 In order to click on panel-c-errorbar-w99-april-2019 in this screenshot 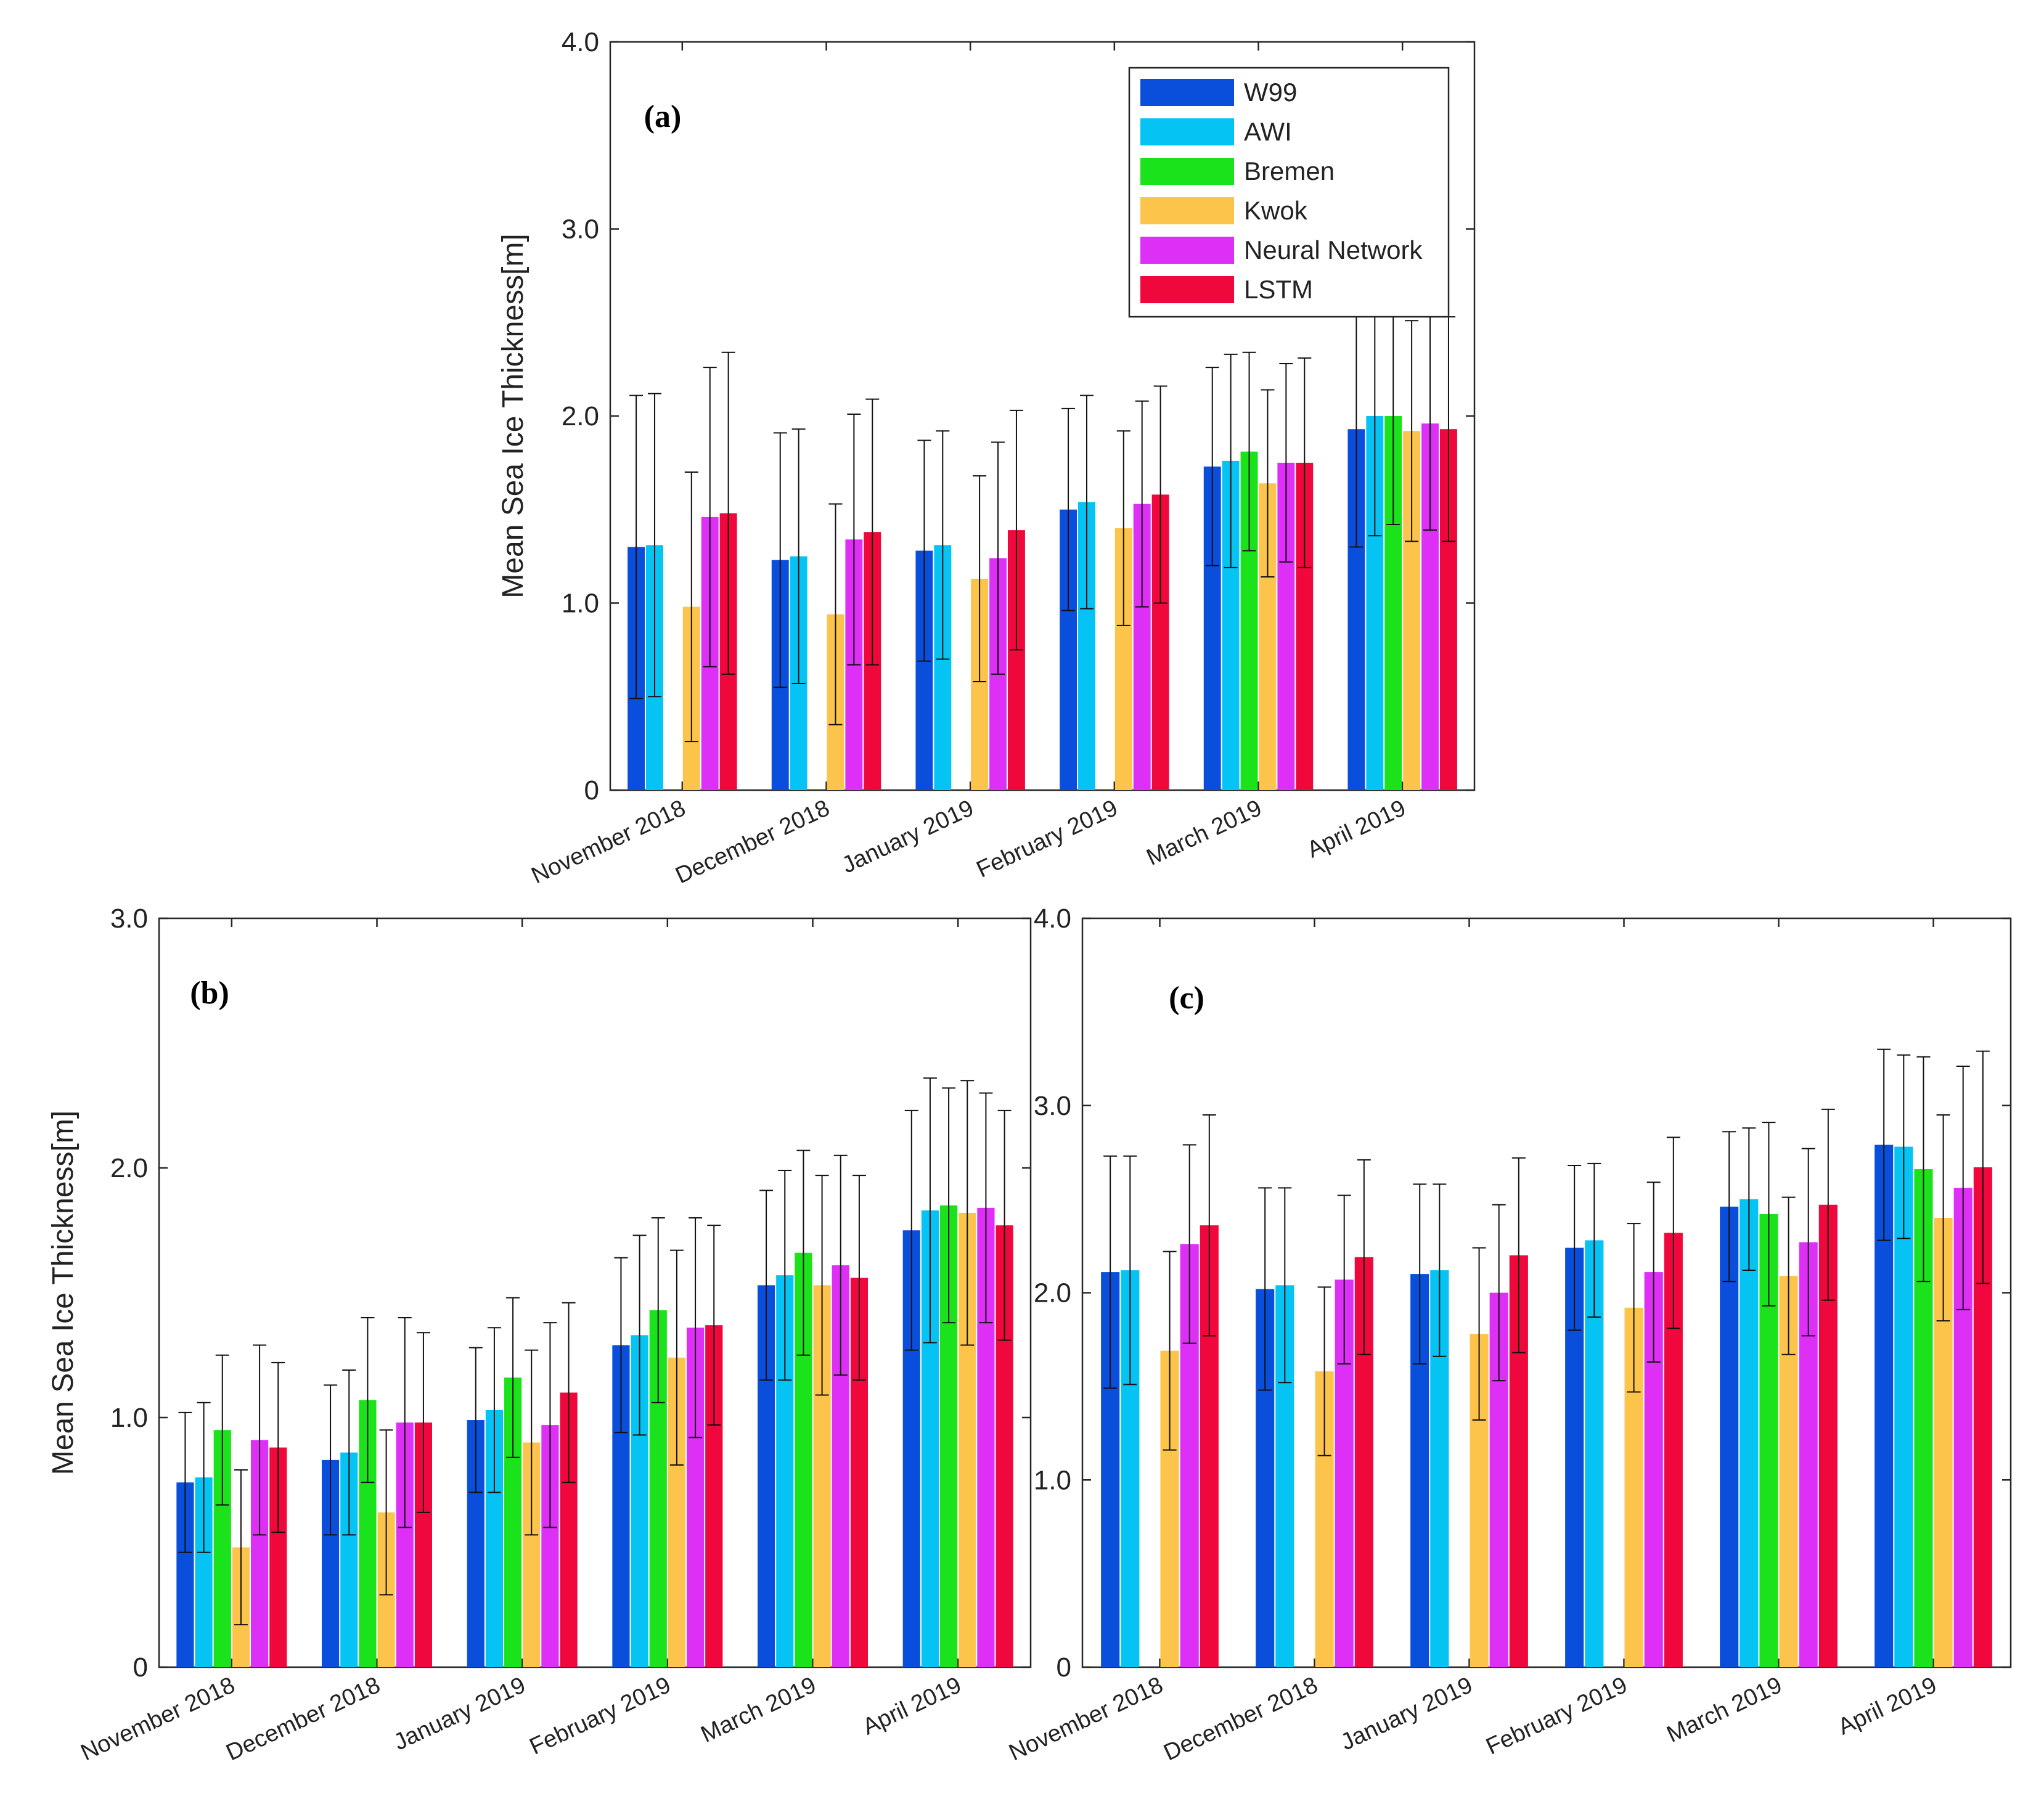, I will do `click(1884, 1144)`.